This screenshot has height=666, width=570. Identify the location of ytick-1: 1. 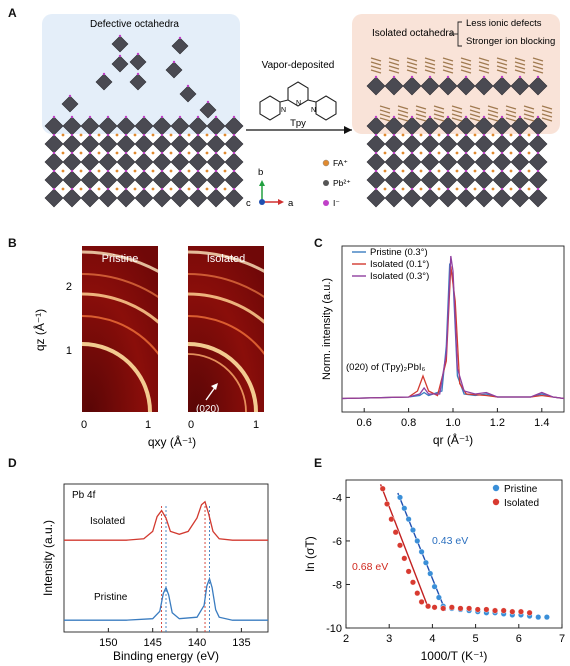
(69, 351).